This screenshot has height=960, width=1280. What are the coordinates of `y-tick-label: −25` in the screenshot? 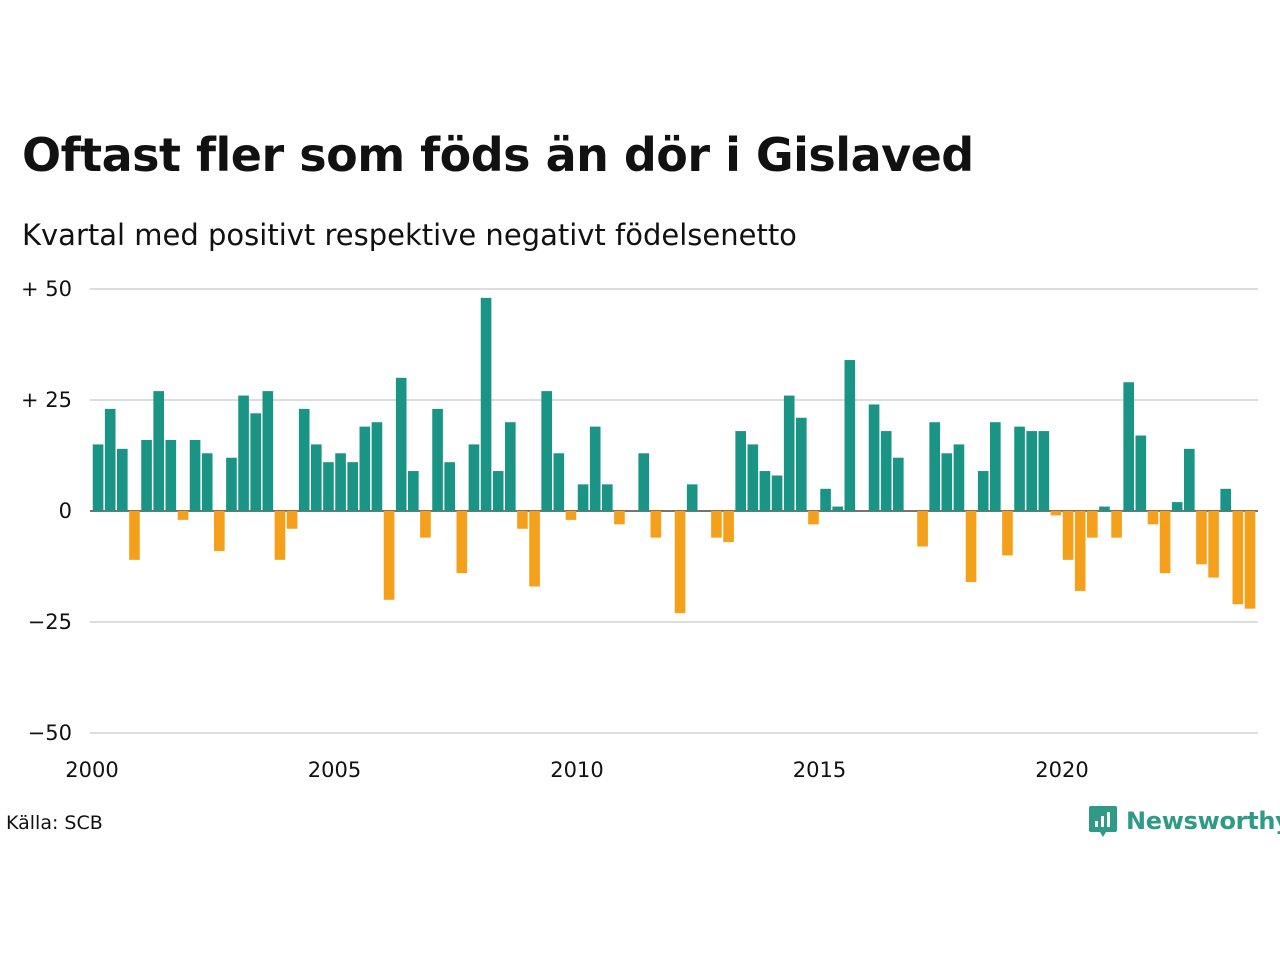 It's located at (50, 622).